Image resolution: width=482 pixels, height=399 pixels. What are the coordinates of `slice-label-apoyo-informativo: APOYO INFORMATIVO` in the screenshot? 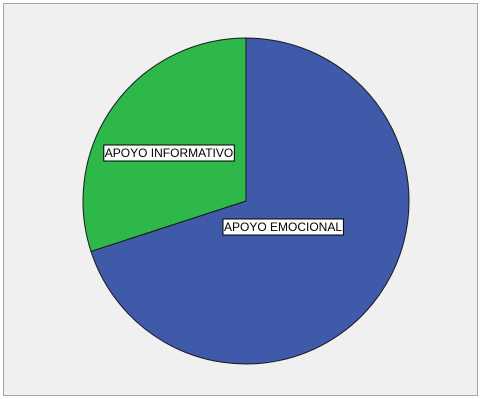 It's located at (169, 153).